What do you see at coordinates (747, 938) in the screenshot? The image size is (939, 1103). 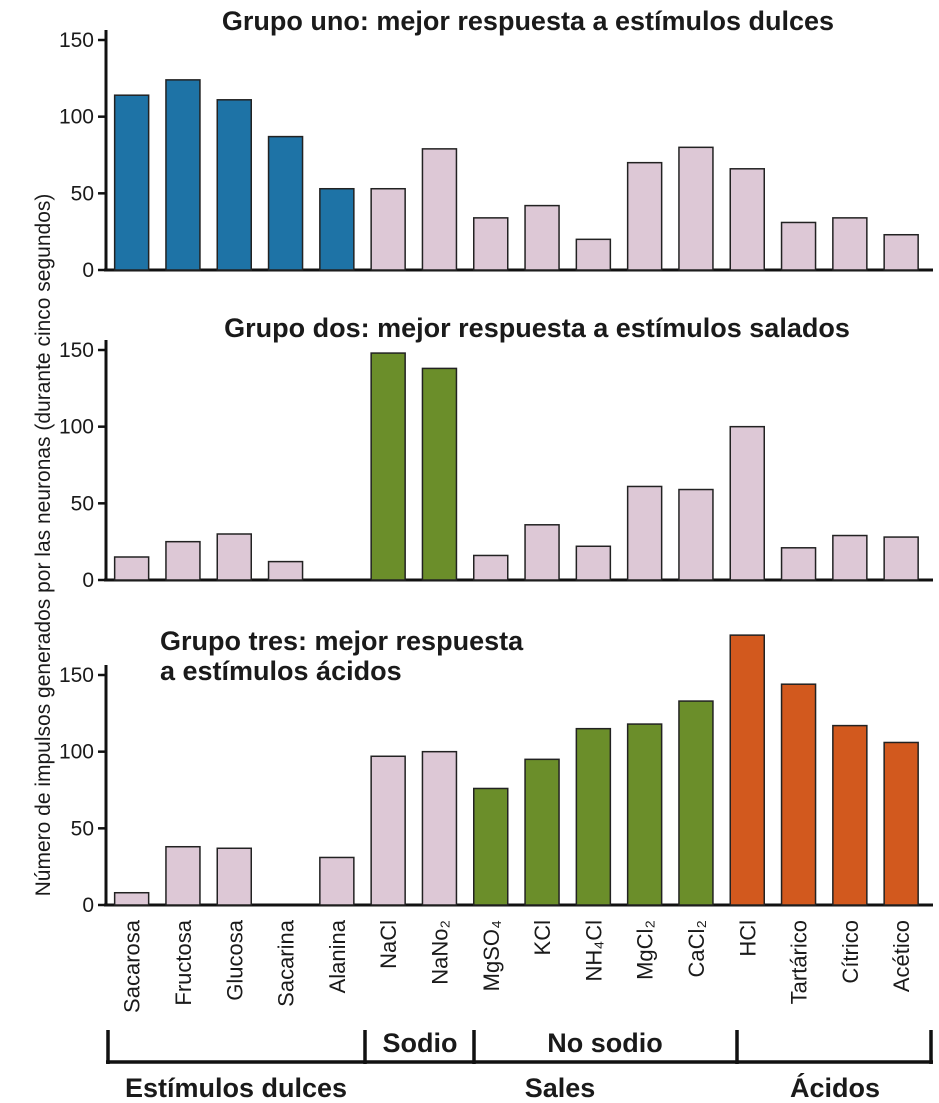 I see `category-label: HCl` at bounding box center [747, 938].